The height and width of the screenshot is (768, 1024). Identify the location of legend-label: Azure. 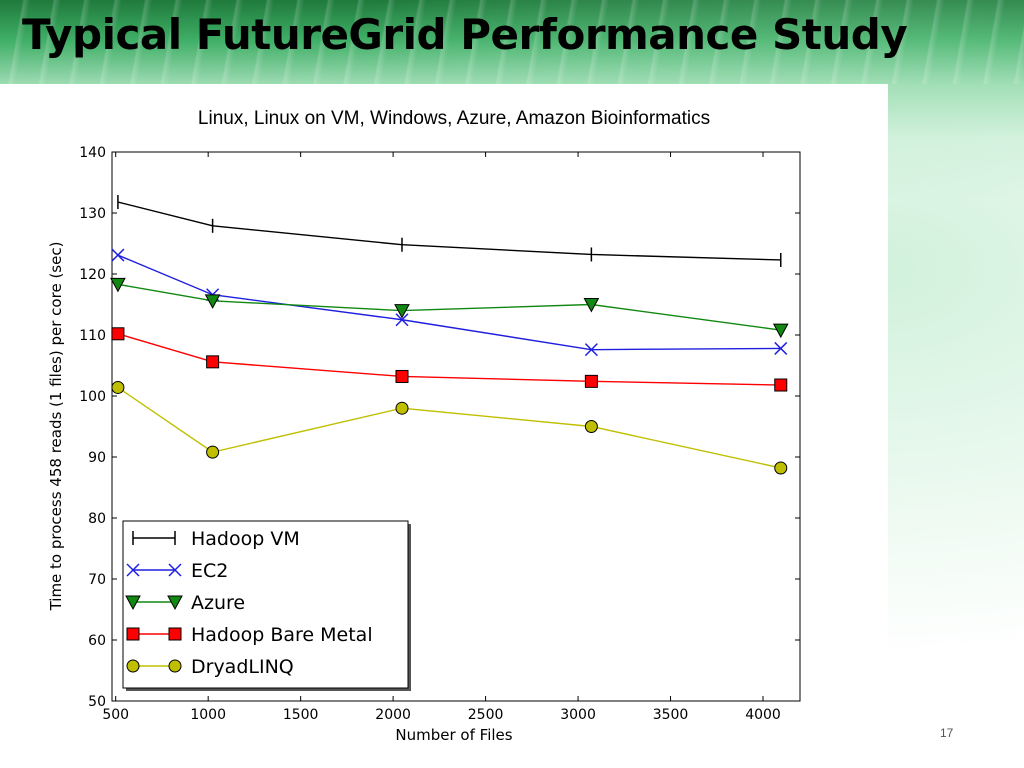
(218, 603).